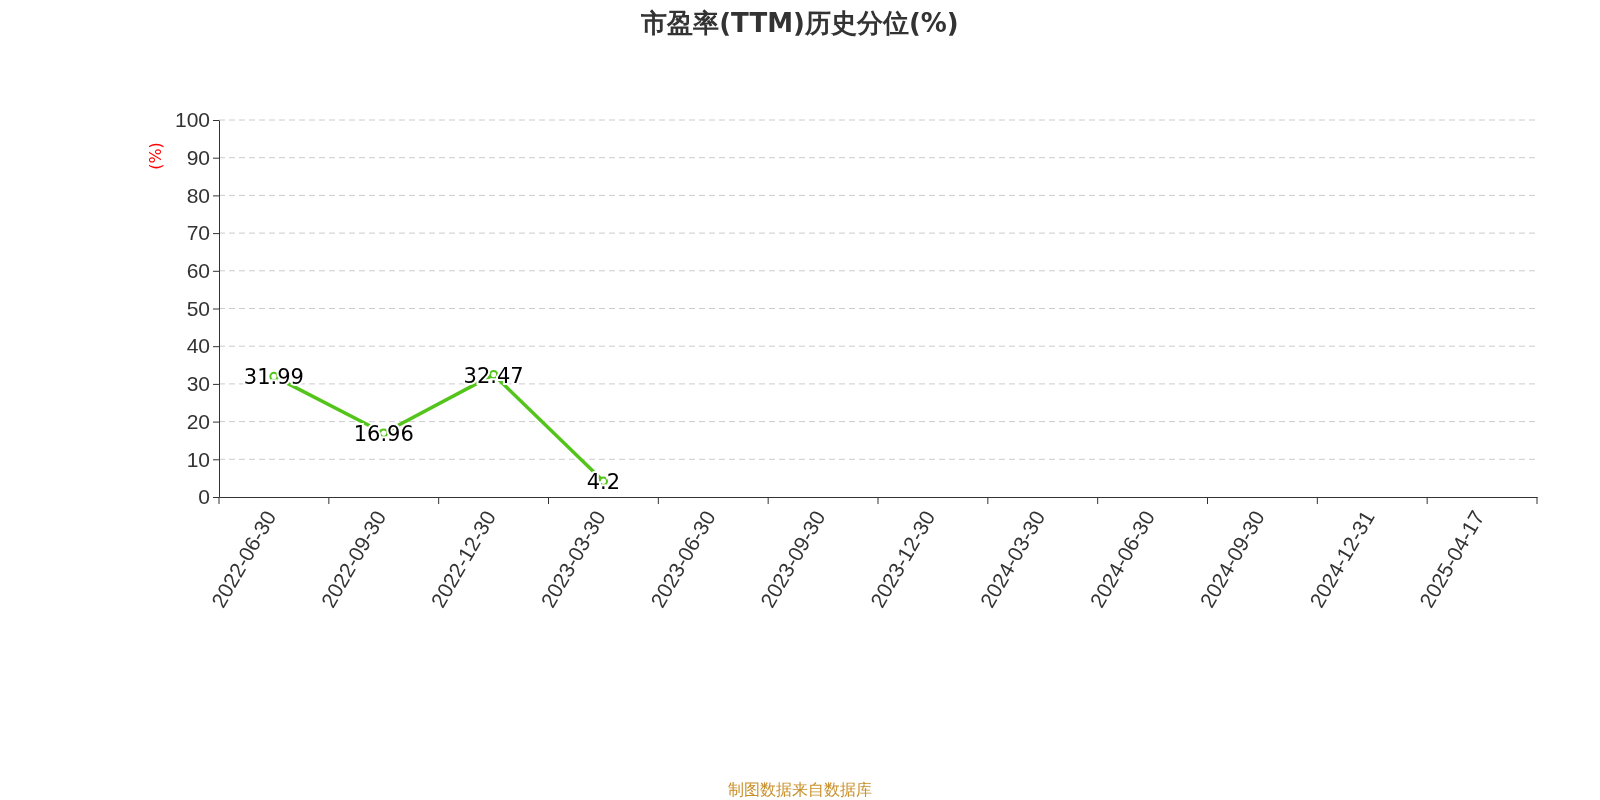 This screenshot has width=1600, height=800. I want to click on y-tick-label: 40, so click(198, 346).